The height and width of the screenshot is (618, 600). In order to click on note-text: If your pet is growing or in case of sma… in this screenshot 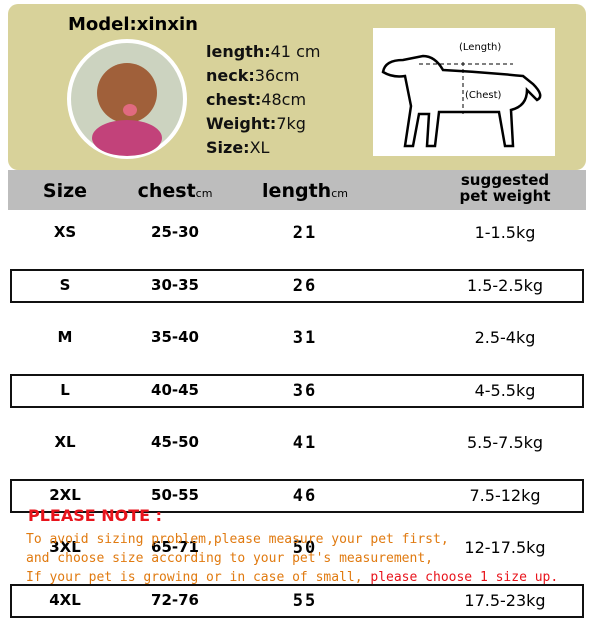, I will do `click(194, 577)`.